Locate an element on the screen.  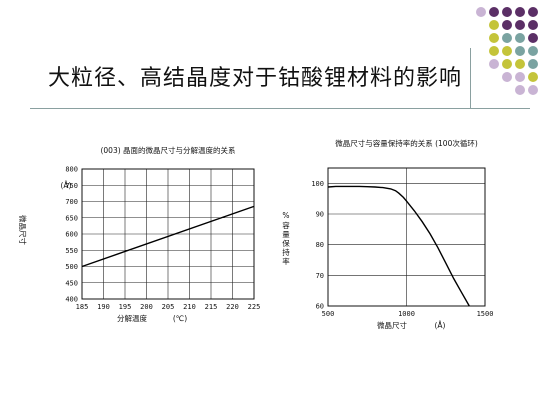
chart2-x-tick-label: 500 is located at coordinates (328, 314).